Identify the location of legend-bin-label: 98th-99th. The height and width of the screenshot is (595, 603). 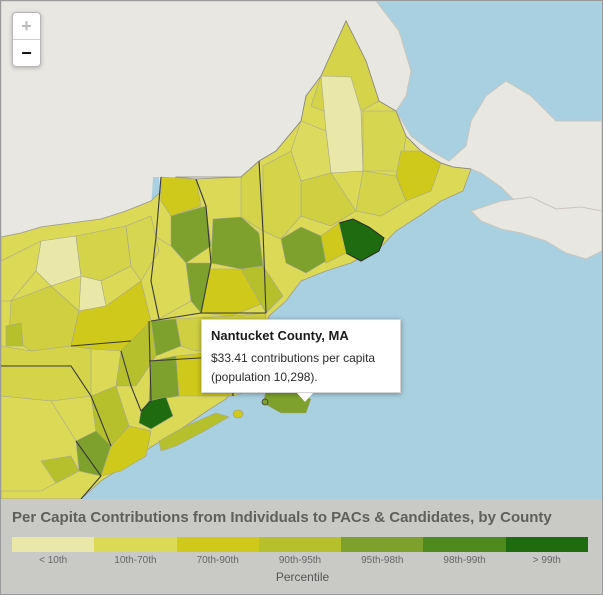
(464, 560).